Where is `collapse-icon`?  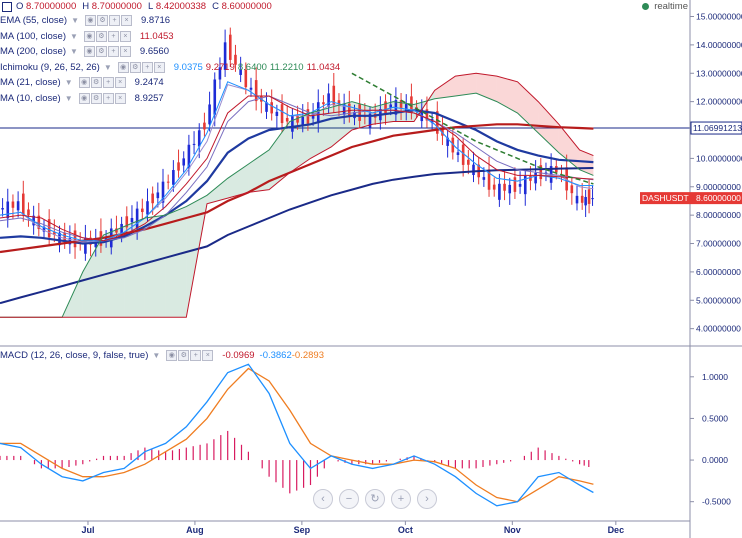 collapse-icon is located at coordinates (7, 6).